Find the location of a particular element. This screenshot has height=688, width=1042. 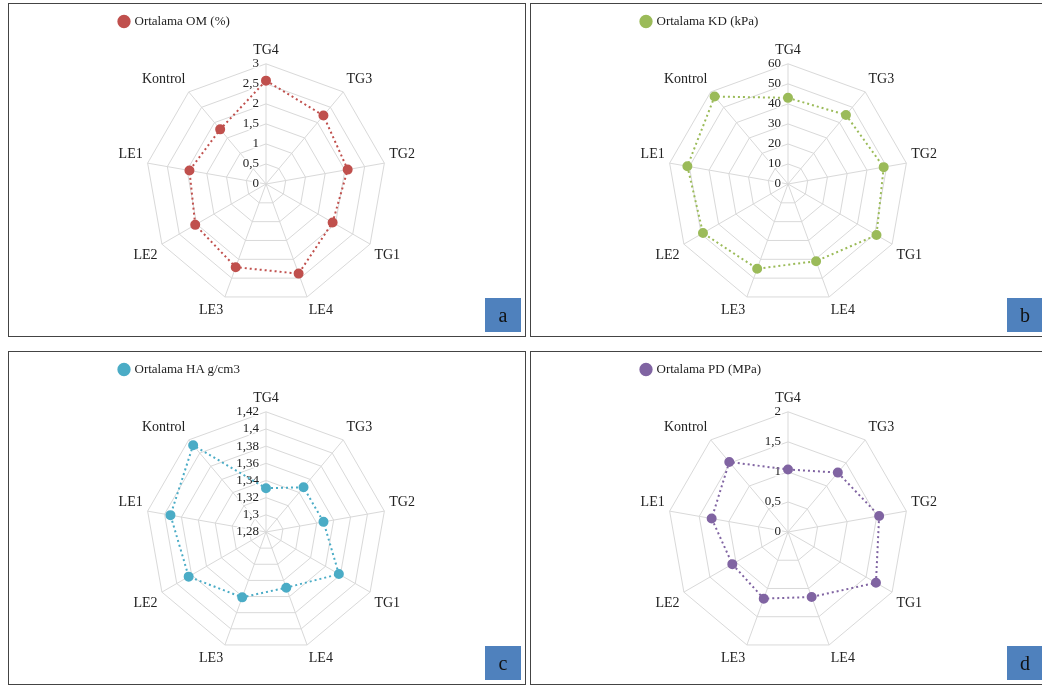

y-tick-label: 3 is located at coordinates (255, 63).